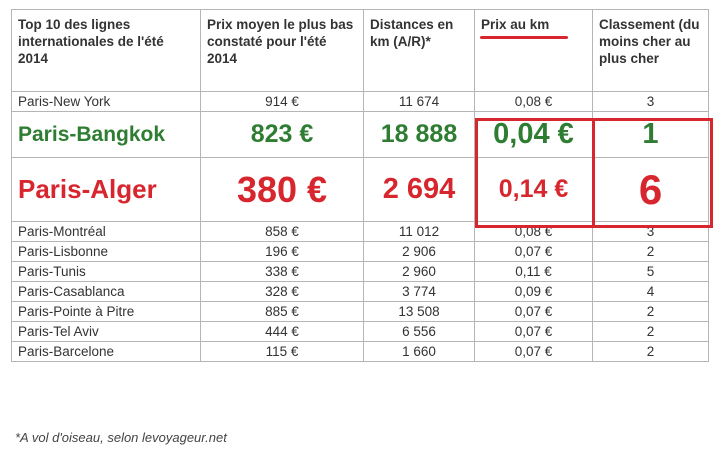 This screenshot has height=459, width=725. What do you see at coordinates (106, 101) in the screenshot?
I see `route-cell: Paris-New York` at bounding box center [106, 101].